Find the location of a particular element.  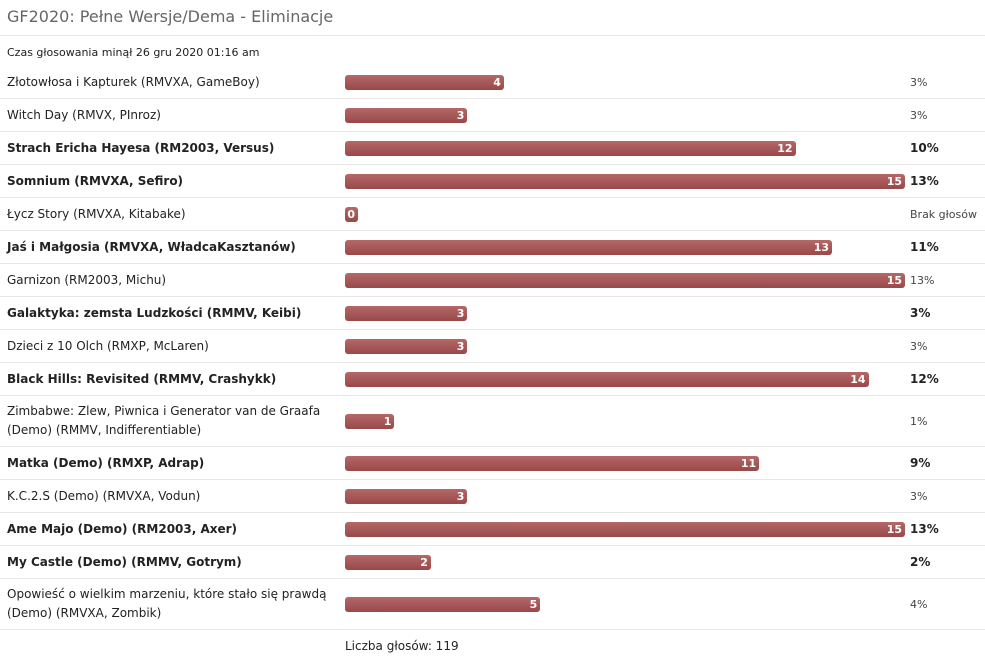

option-label: Somnium (RMVXA, Sefiro) is located at coordinates (95, 180).